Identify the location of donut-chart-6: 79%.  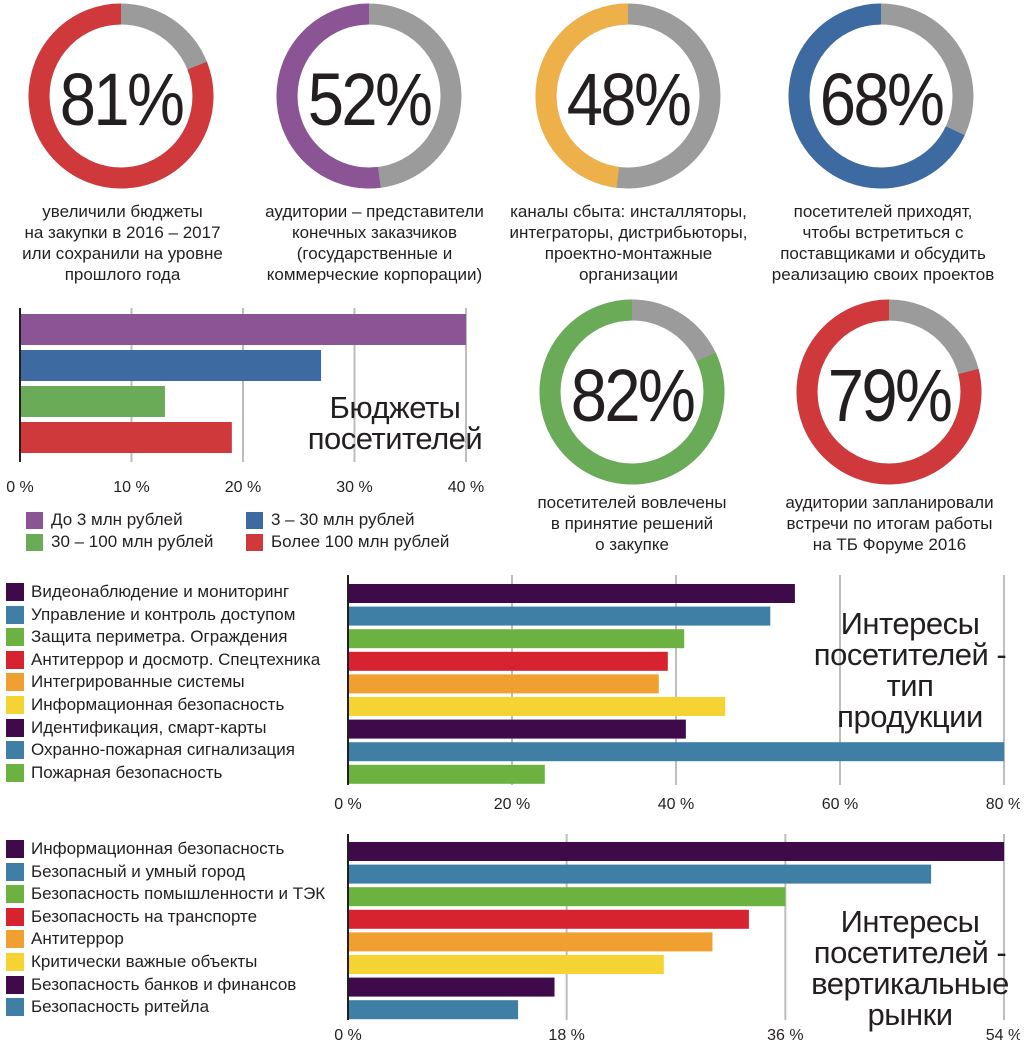
(889, 396).